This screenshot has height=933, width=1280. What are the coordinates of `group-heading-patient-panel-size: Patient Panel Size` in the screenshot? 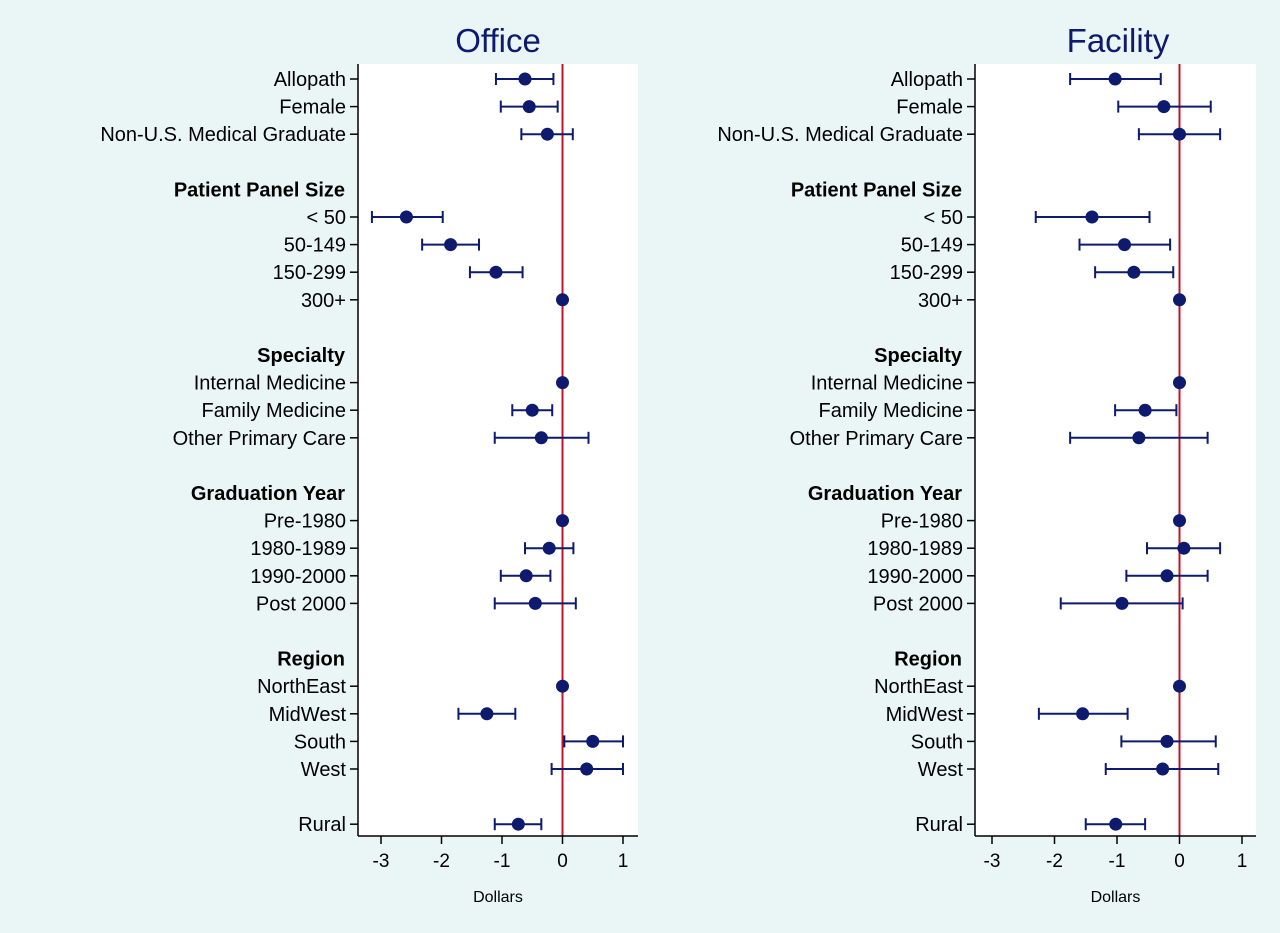 It's located at (876, 190).